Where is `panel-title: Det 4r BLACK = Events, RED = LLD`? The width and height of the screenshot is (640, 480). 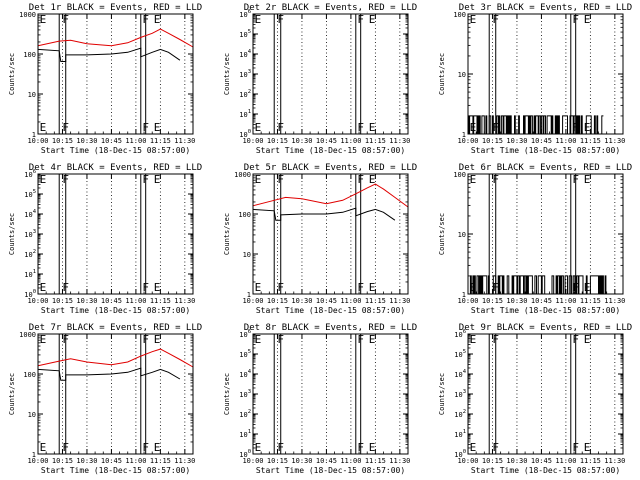
panel-title: Det 4r BLACK = Events, RED = LLD is located at coordinates (115, 168).